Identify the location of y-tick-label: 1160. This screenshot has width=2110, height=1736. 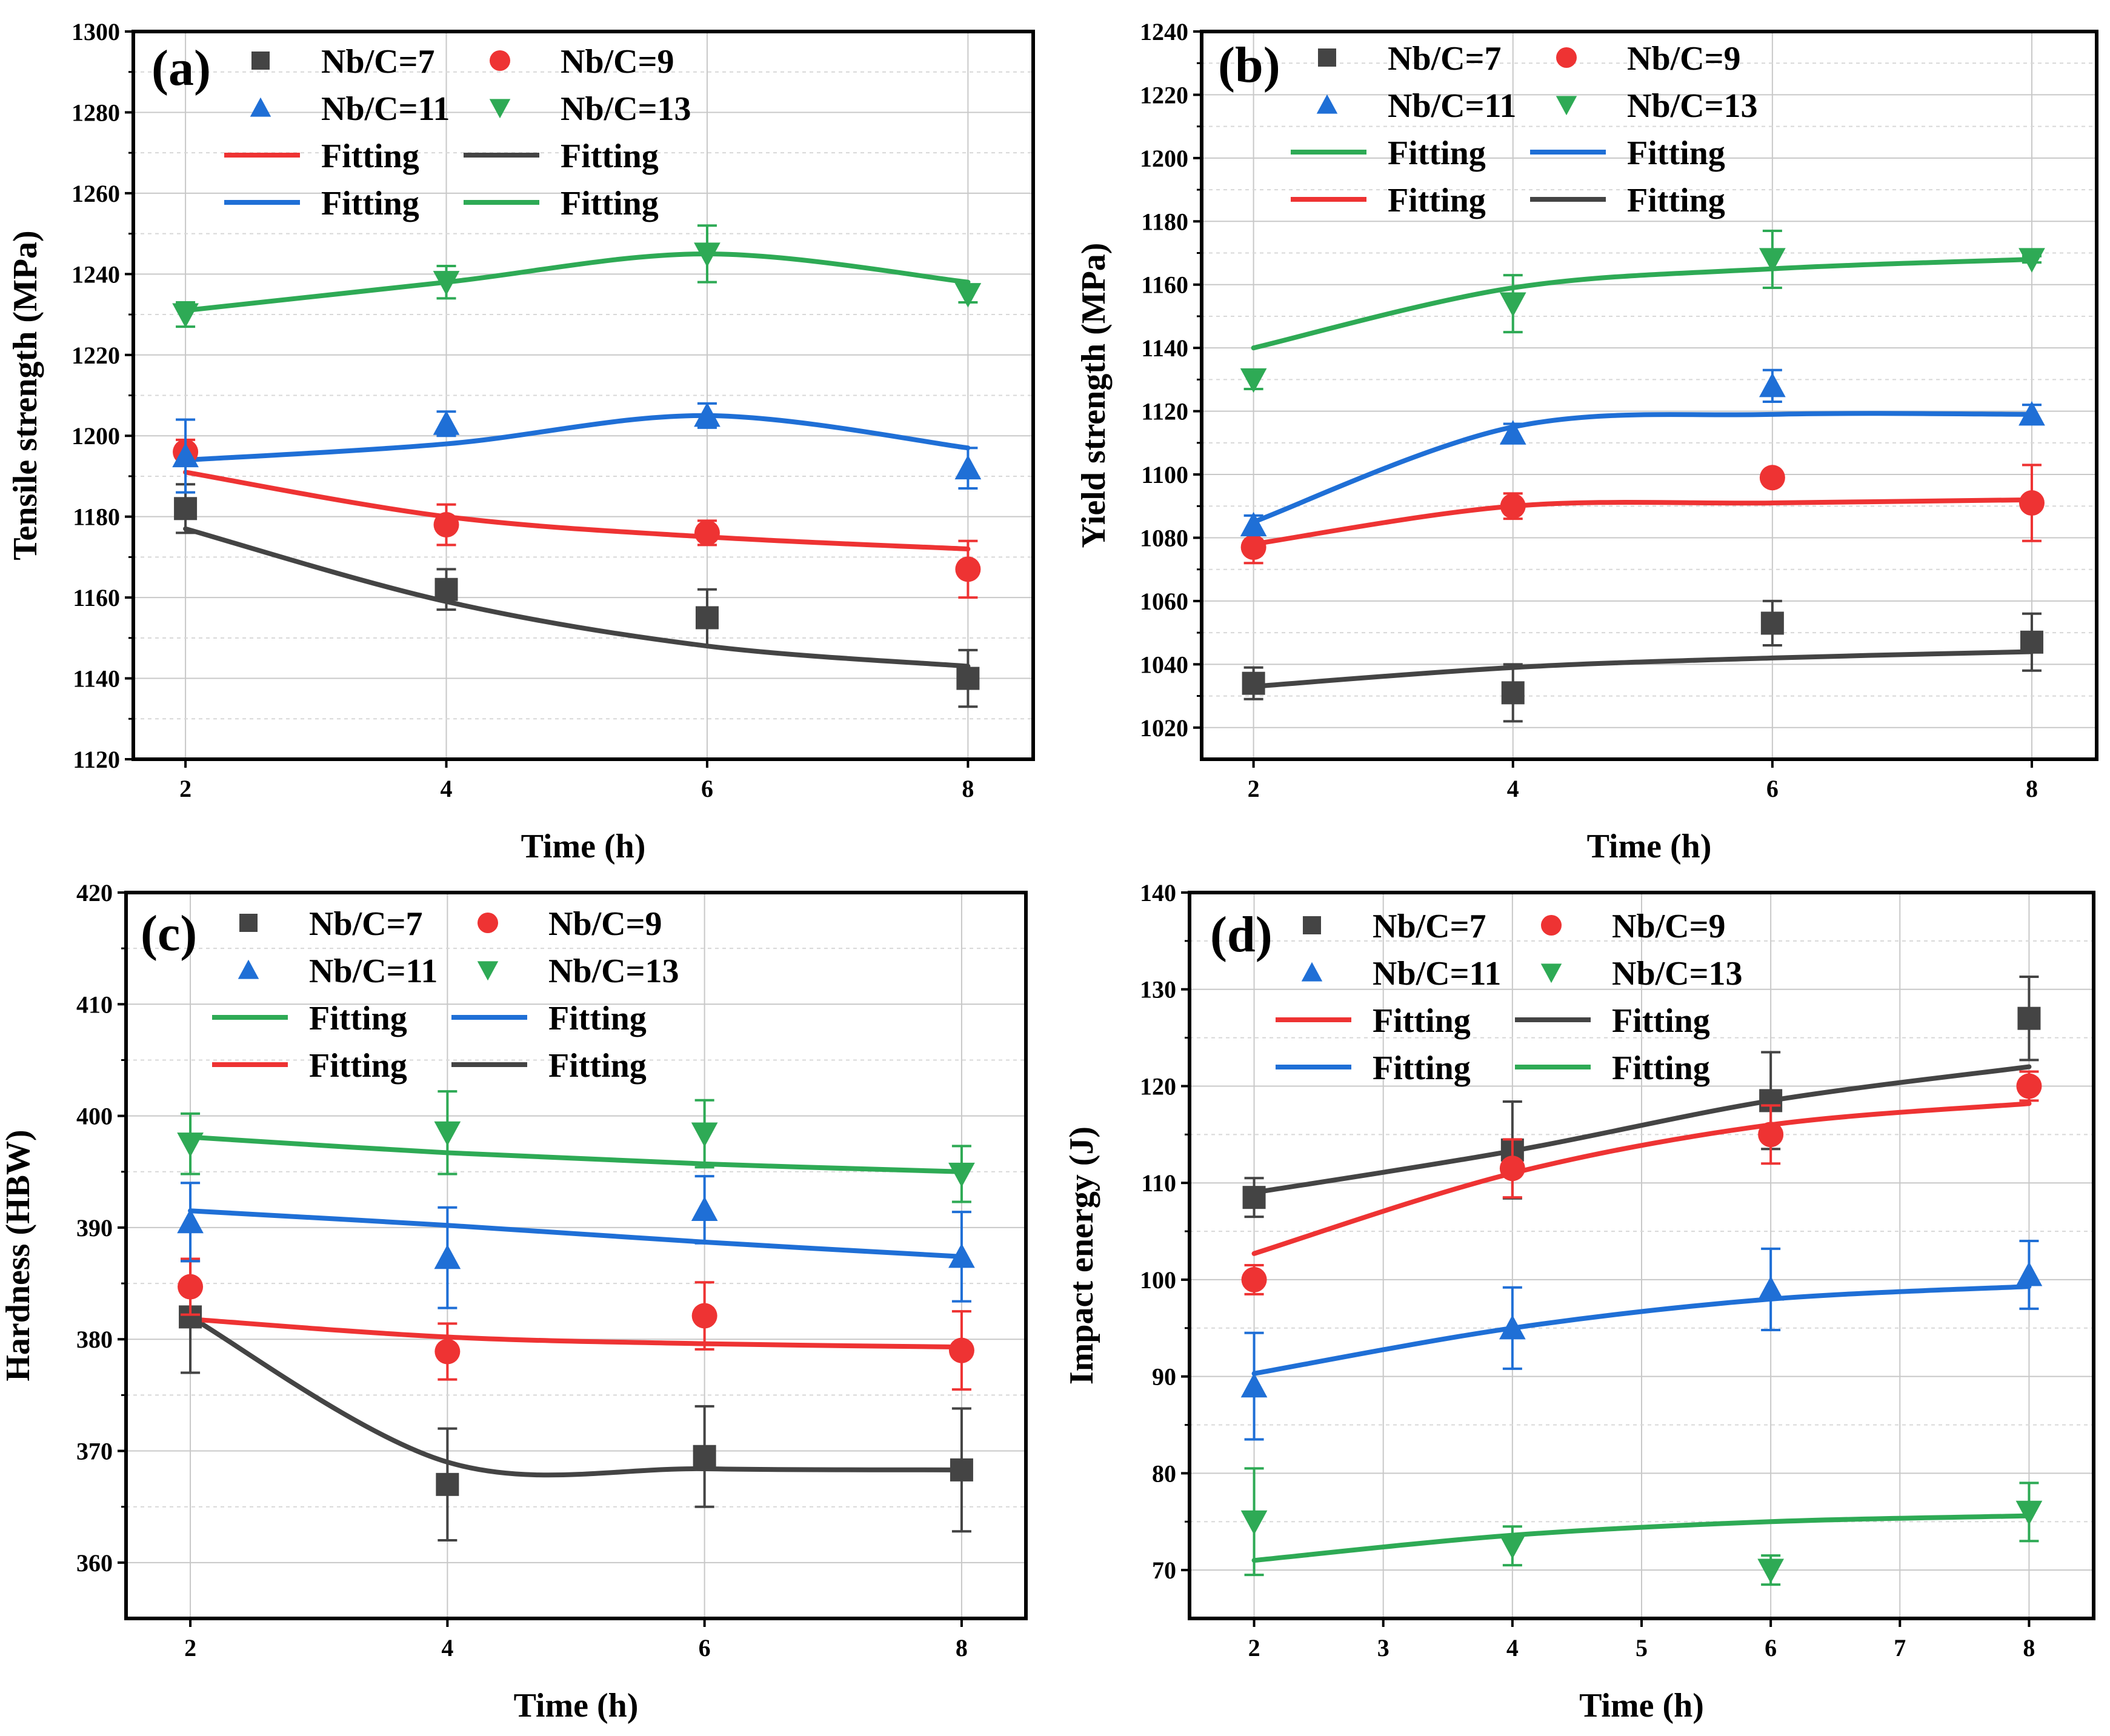
(1164, 285).